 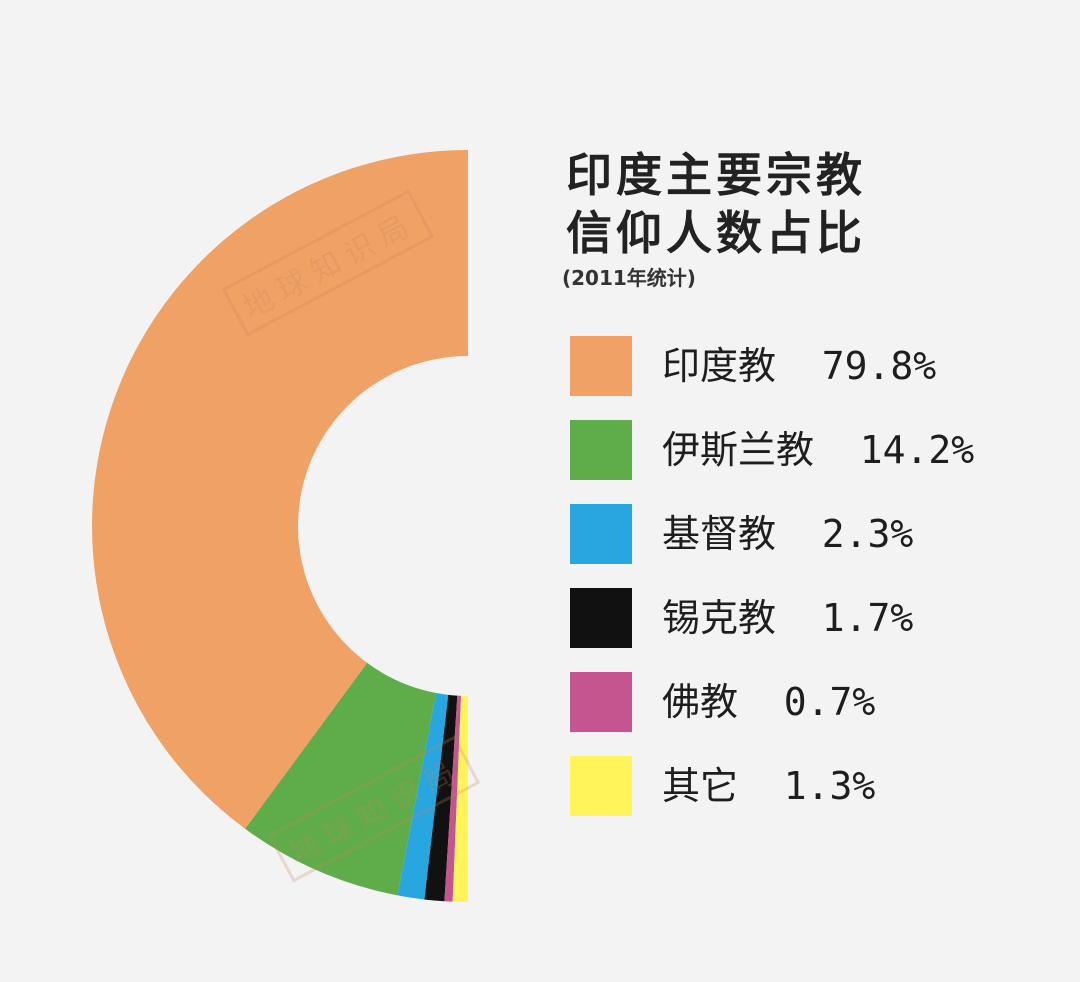 I want to click on legend-label-other: 其它 1.3%, so click(x=769, y=786).